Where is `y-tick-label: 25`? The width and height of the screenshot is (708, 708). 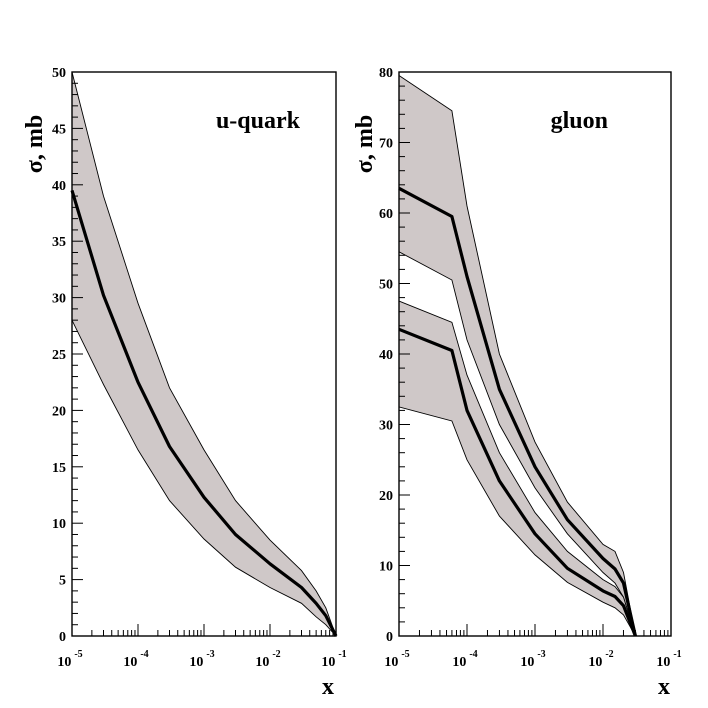
y-tick-label: 25 is located at coordinates (59, 355).